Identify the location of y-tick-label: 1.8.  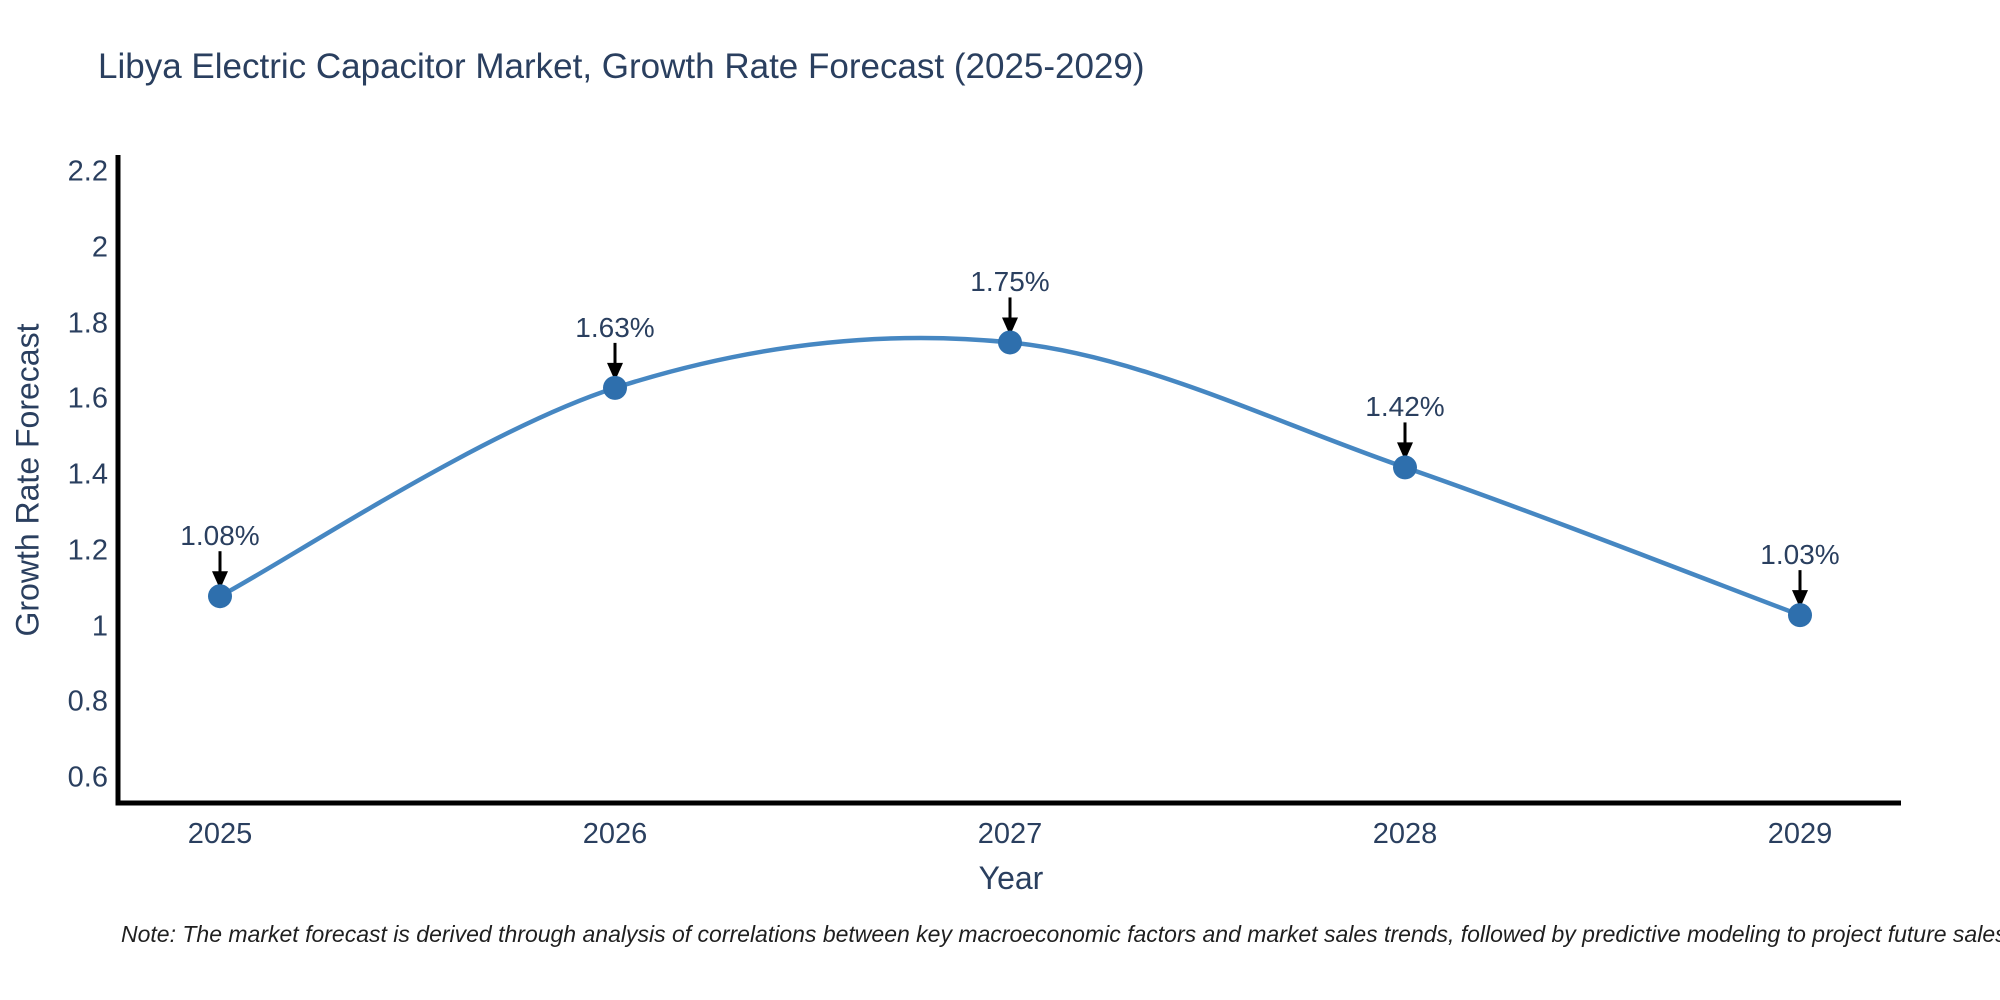
(87, 323).